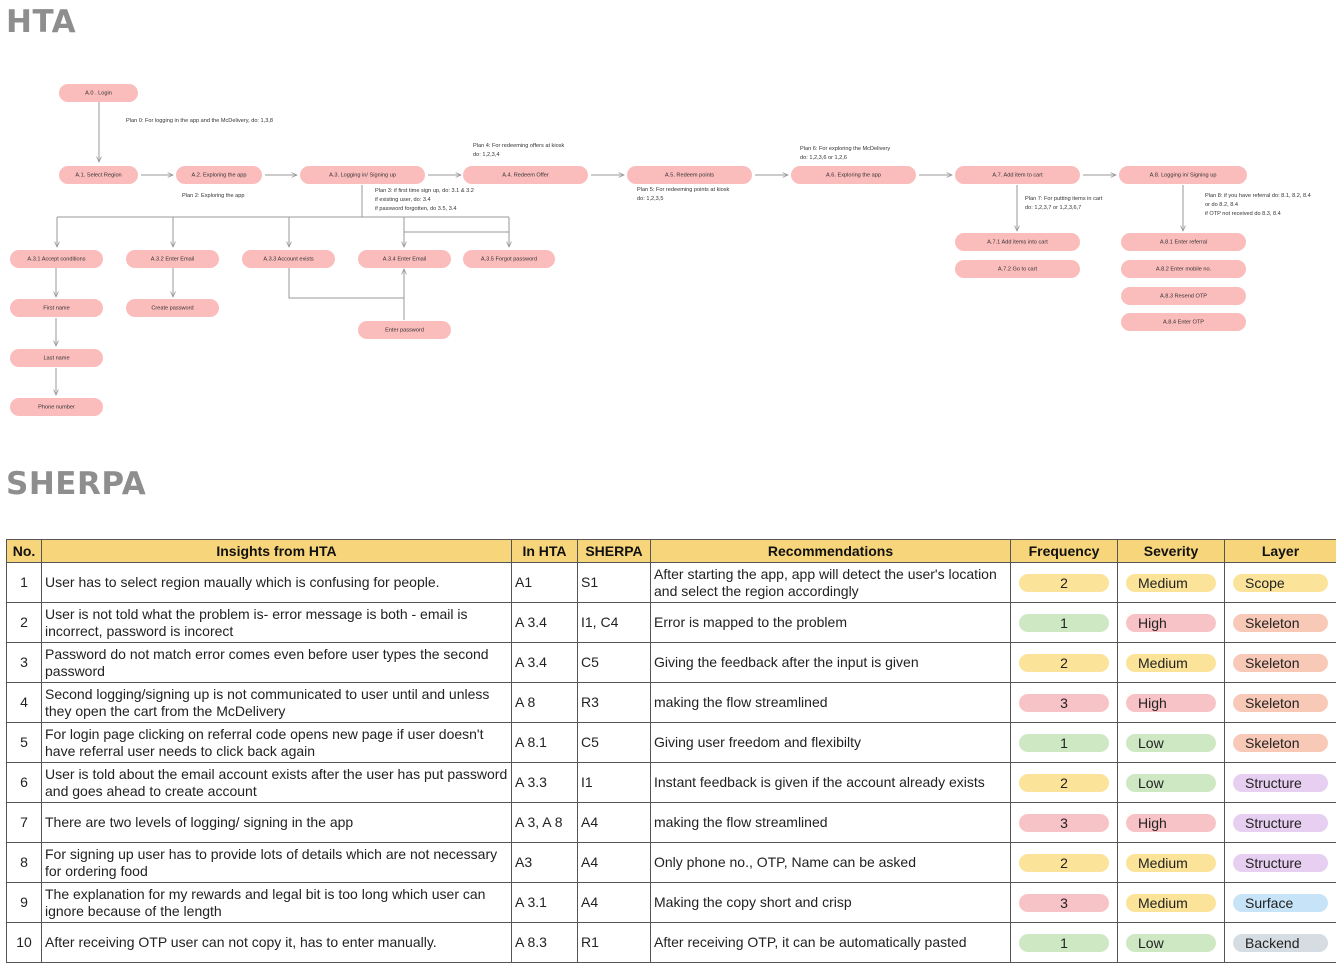 The width and height of the screenshot is (1336, 972). Describe the element at coordinates (219, 175) in the screenshot. I see `node-a2: A.2. Exploring the app` at that location.